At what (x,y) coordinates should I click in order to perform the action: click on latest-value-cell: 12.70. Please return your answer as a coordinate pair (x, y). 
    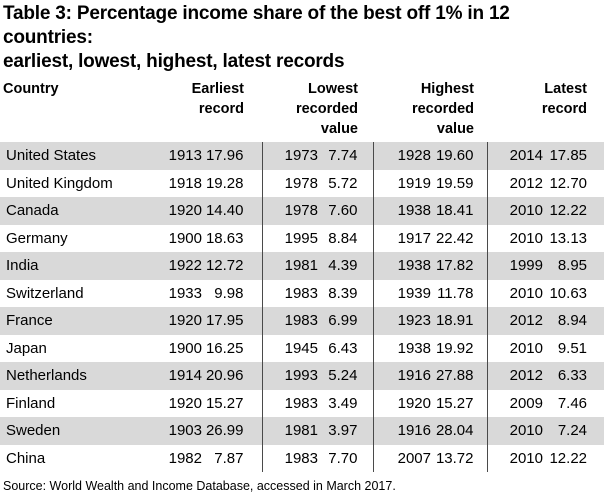
    Looking at the image, I should click on (568, 183).